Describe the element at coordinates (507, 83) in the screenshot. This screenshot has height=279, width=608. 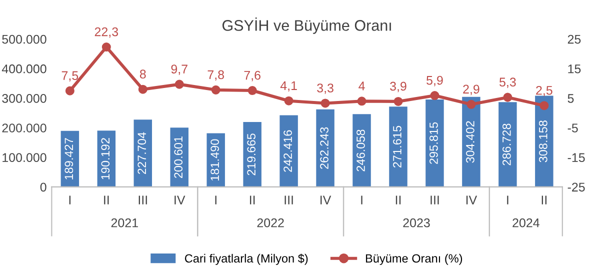
I see `data-label: 5,3` at that location.